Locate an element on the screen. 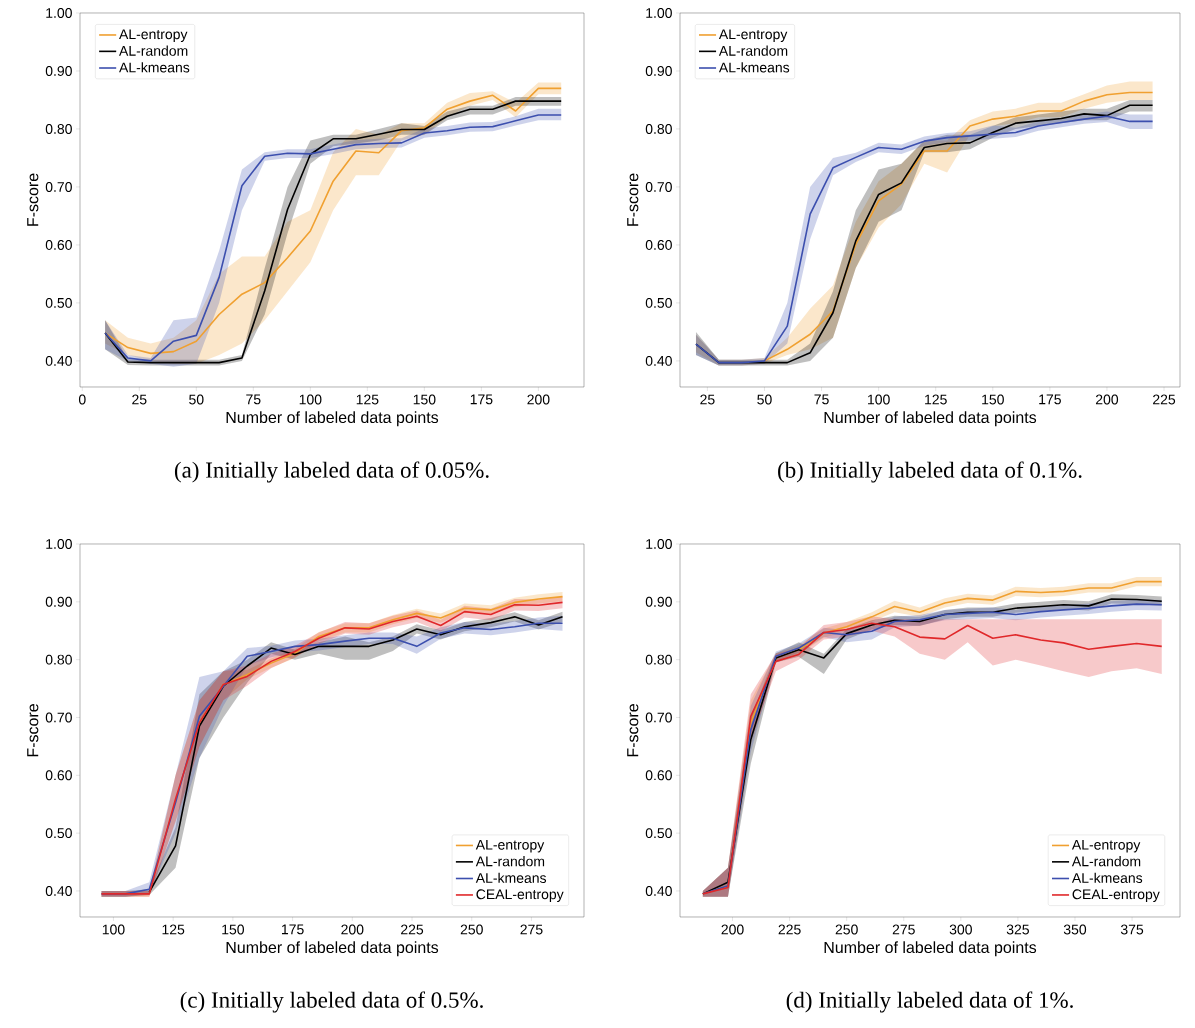  line-series is located at coordinates (958, 226).